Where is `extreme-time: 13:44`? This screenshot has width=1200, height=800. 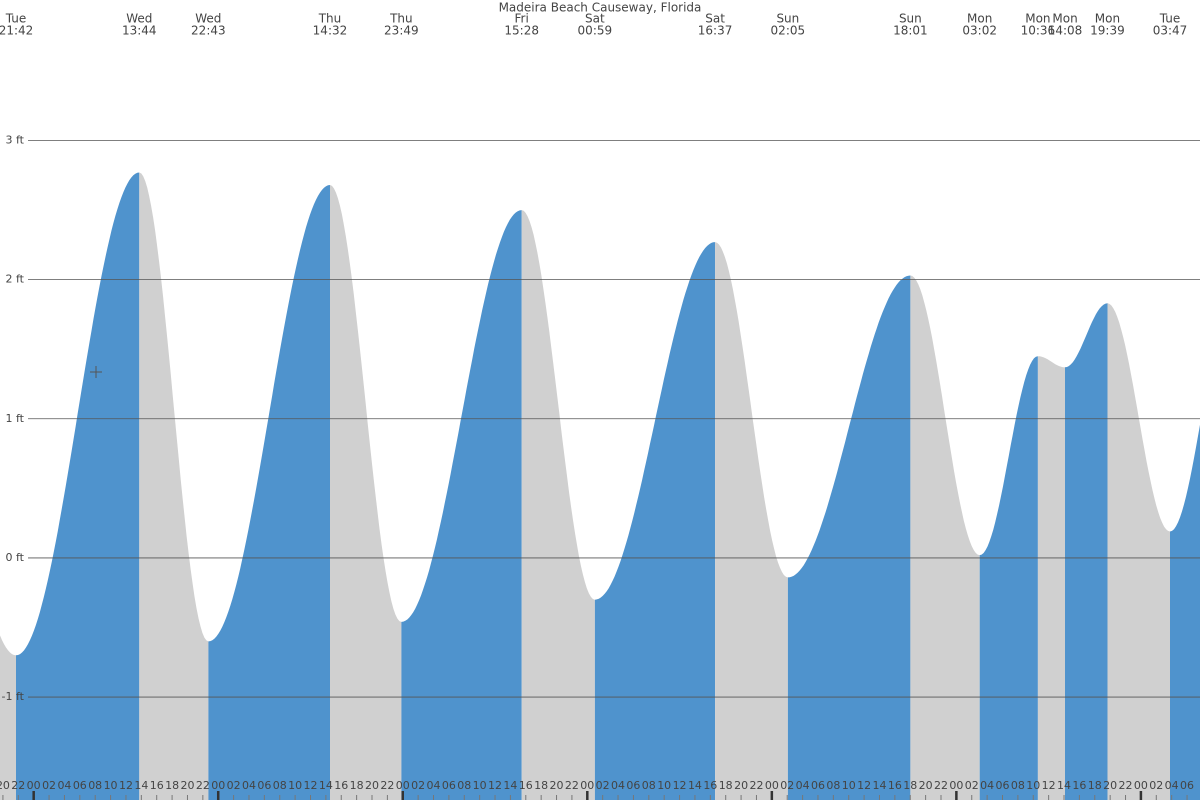
extreme-time: 13:44 is located at coordinates (139, 31).